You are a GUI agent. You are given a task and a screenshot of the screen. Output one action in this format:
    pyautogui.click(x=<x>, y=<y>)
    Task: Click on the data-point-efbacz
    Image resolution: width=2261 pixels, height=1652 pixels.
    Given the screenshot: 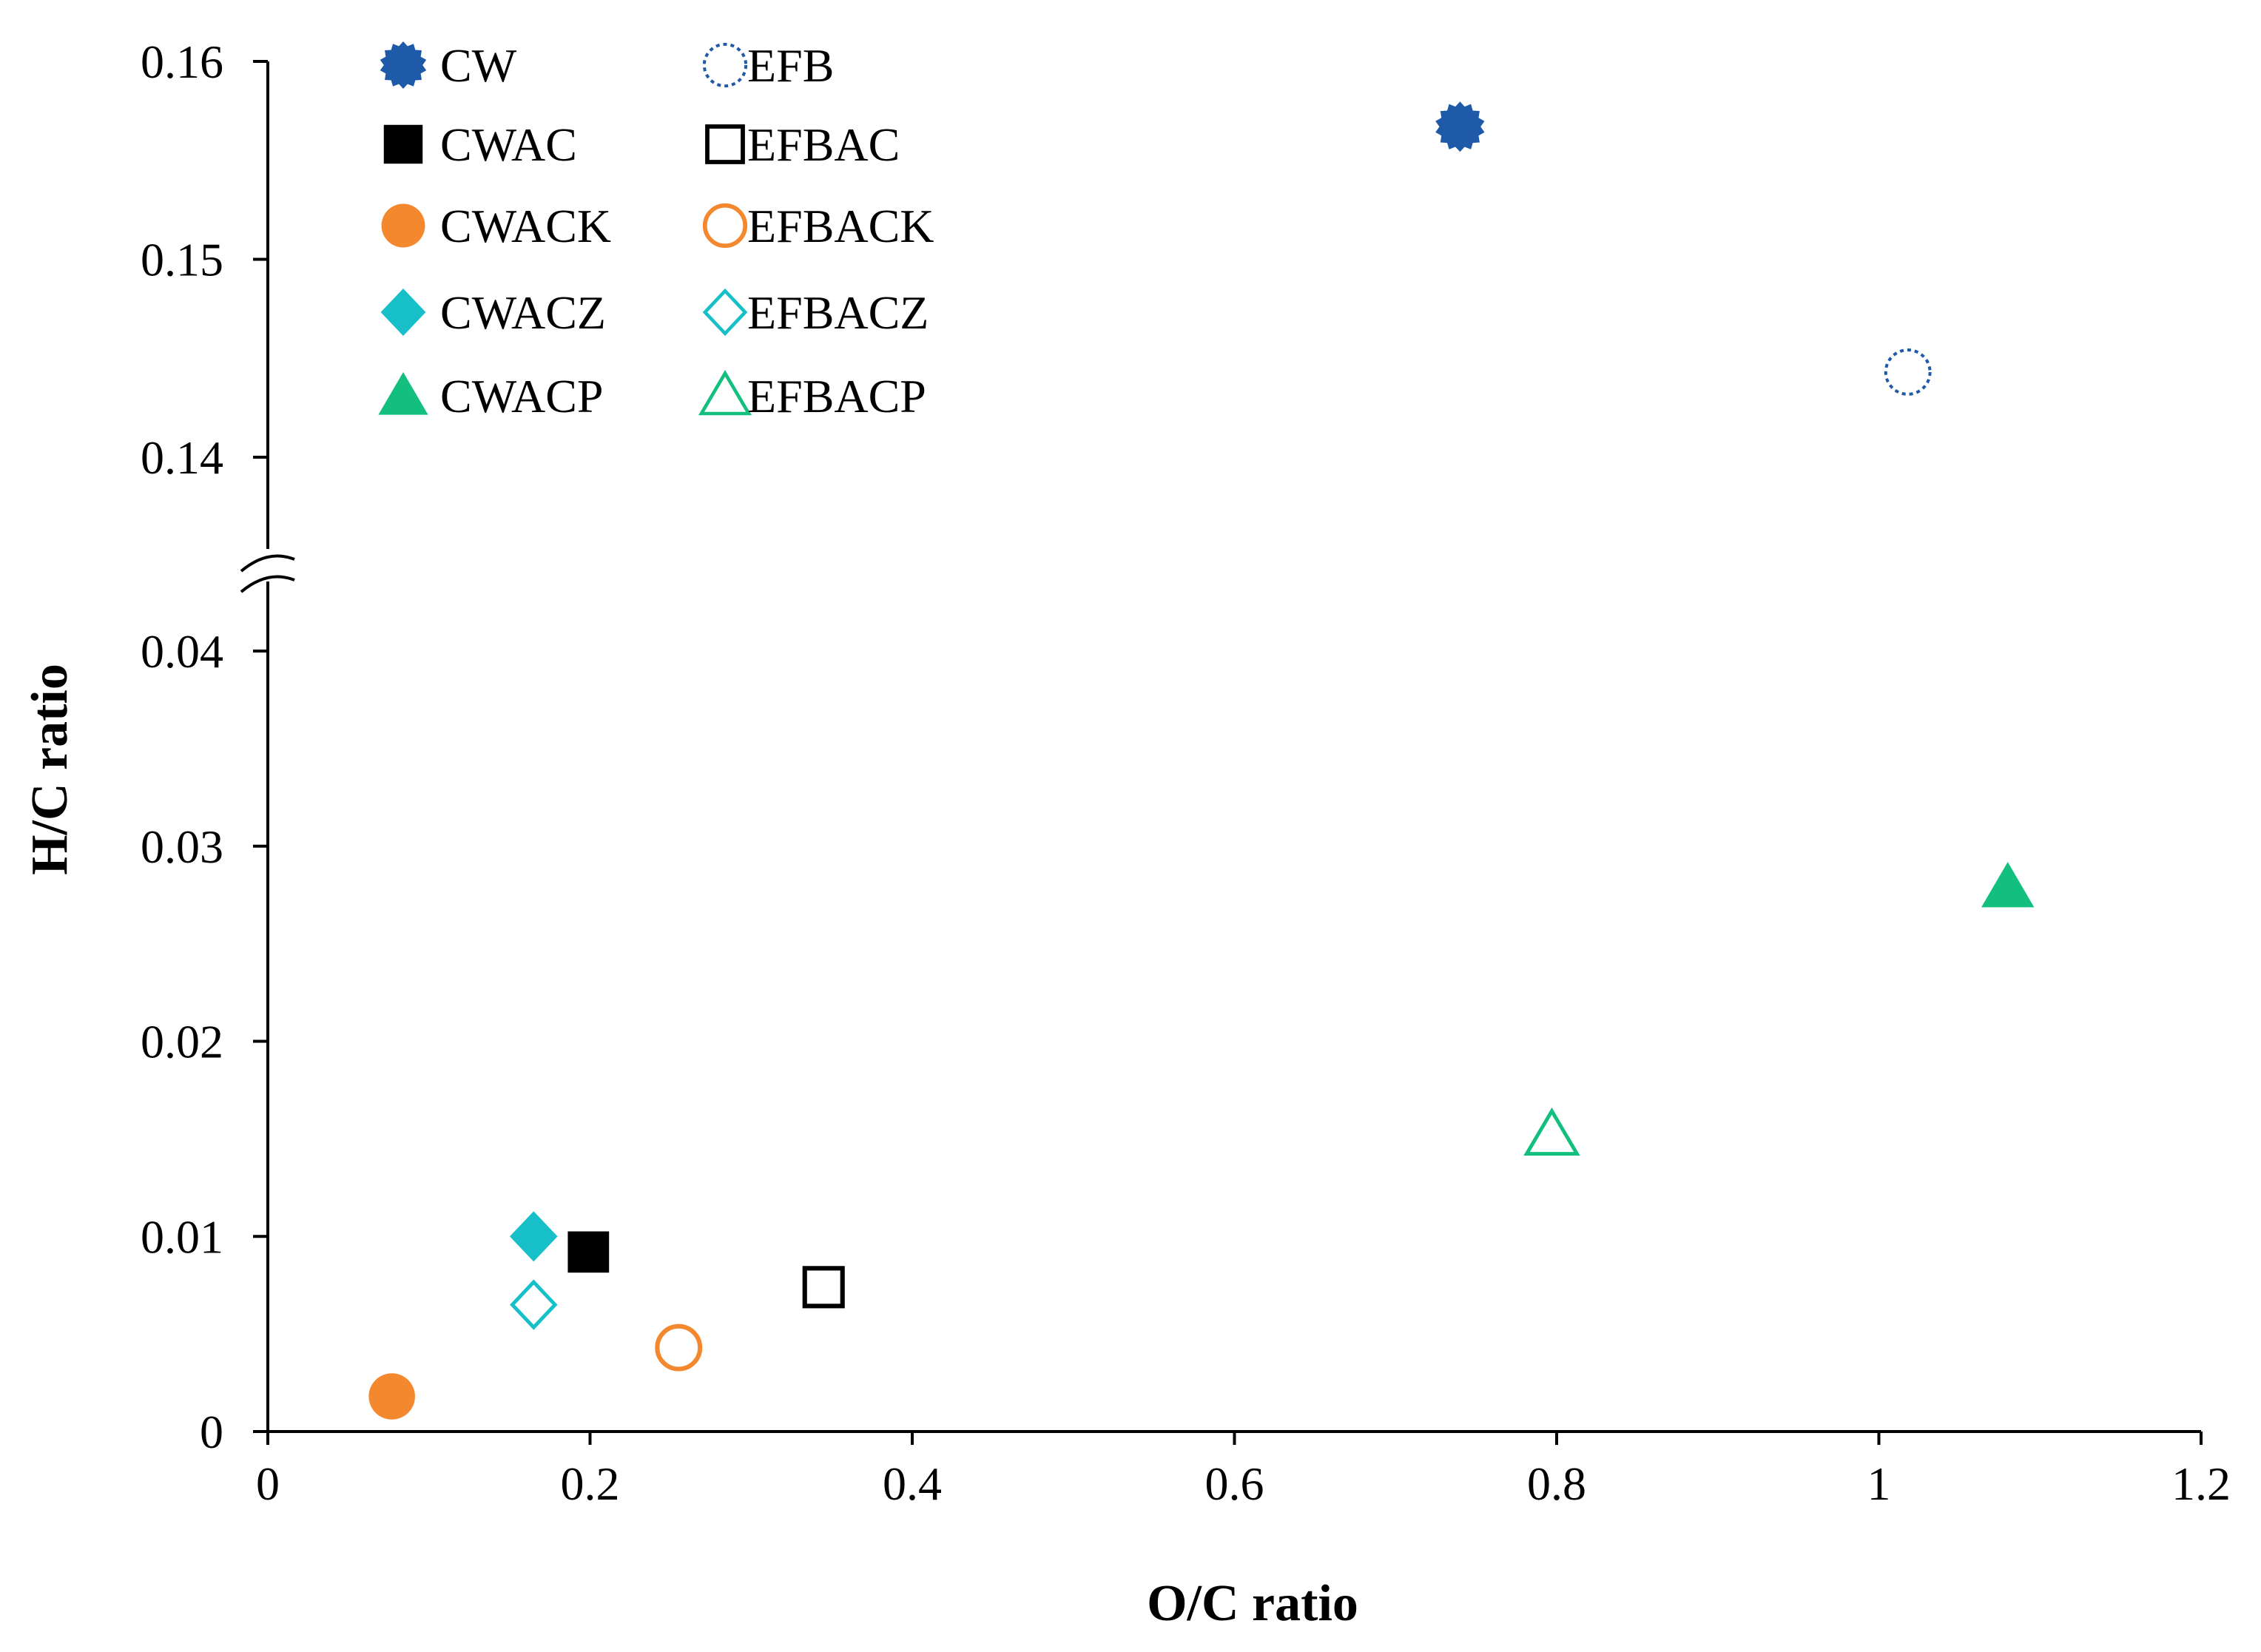 What is the action you would take?
    pyautogui.click(x=534, y=1304)
    